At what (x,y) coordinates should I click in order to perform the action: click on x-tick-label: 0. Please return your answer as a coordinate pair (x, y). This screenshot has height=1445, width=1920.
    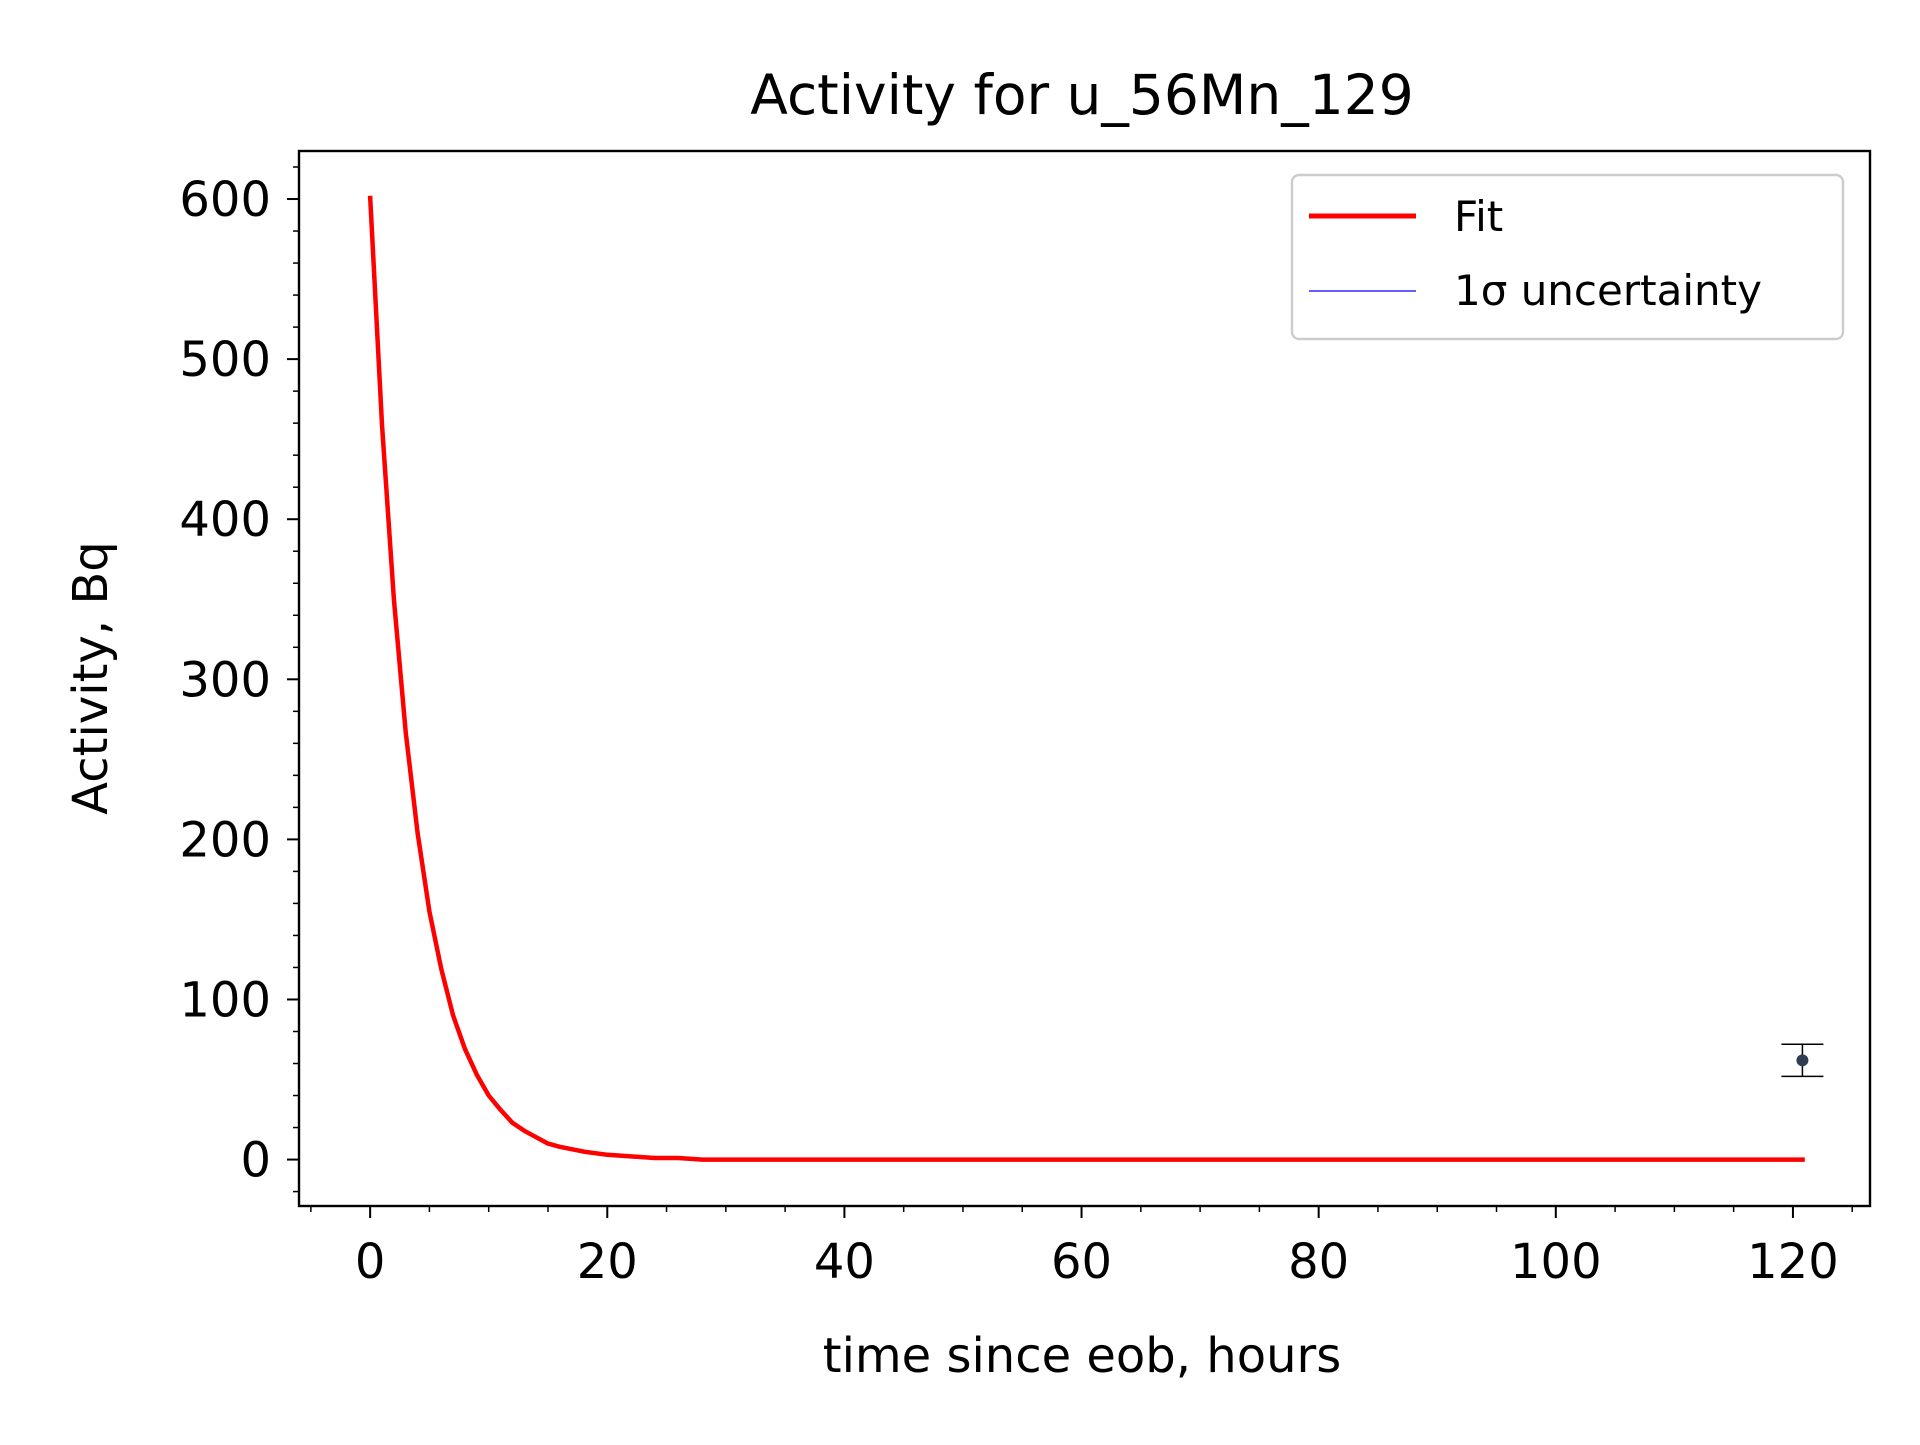
    Looking at the image, I should click on (370, 1262).